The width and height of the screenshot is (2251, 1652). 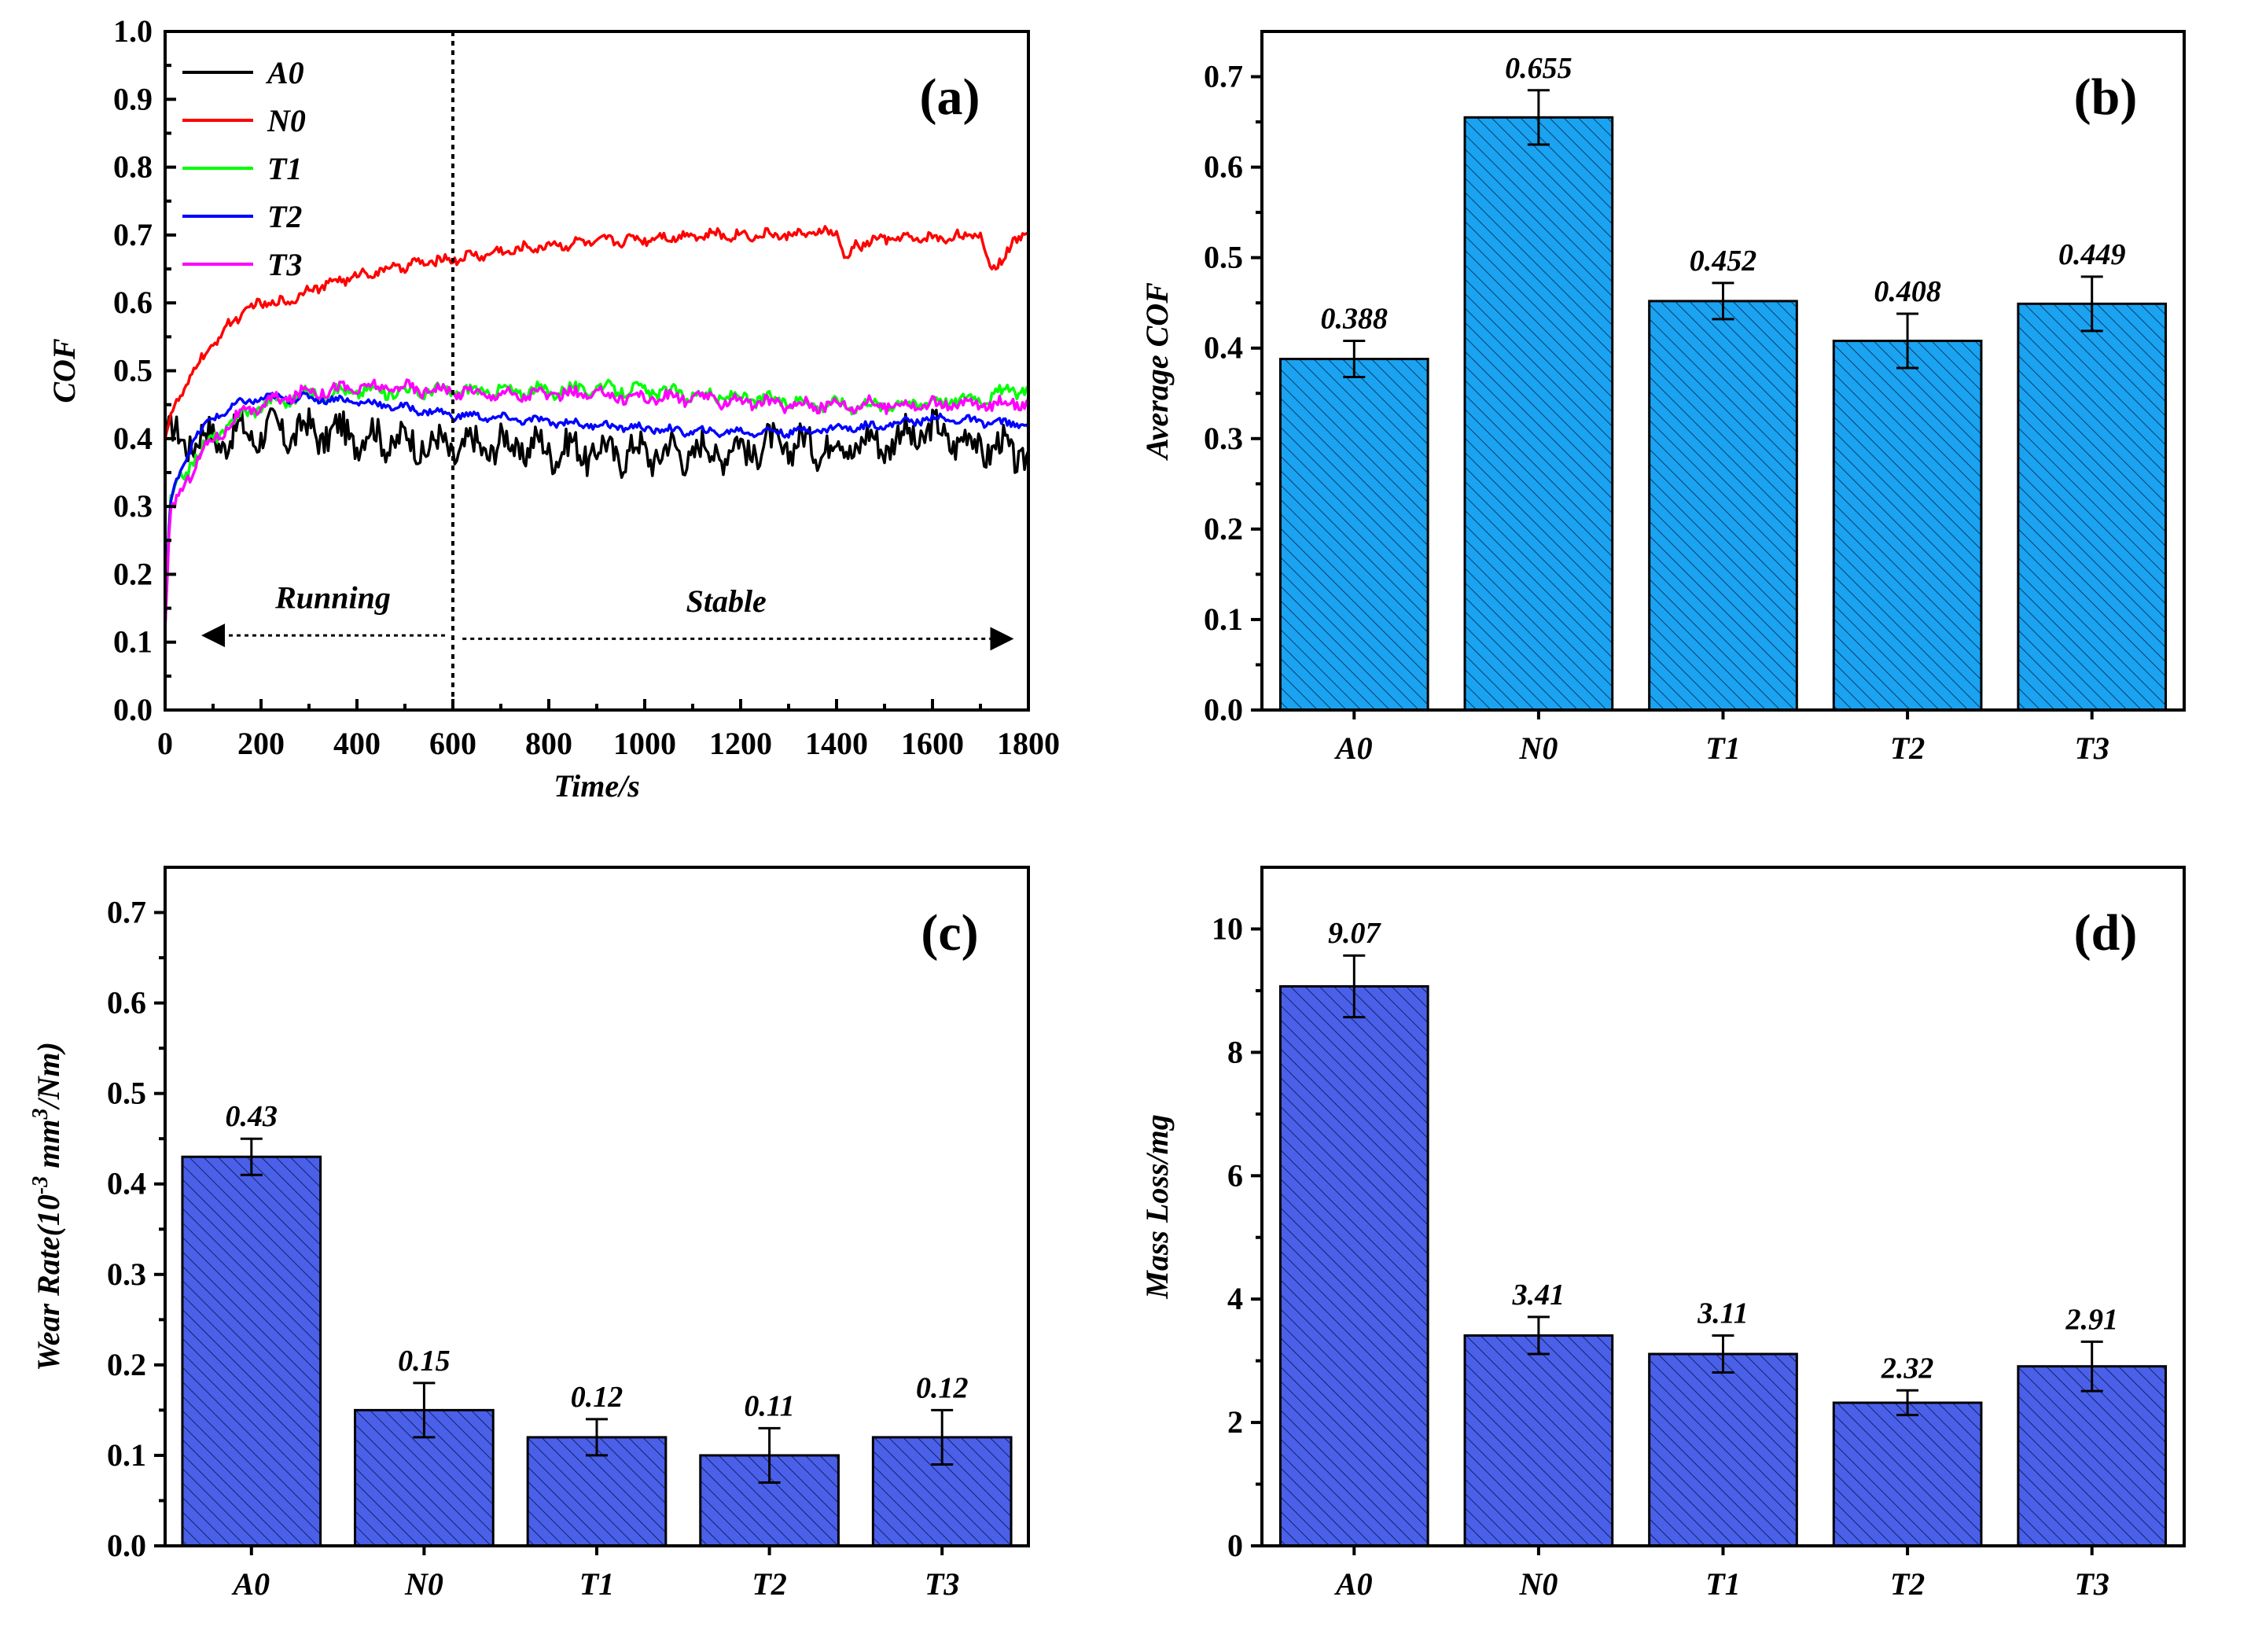 What do you see at coordinates (942, 1387) in the screenshot?
I see `value-label-t3: 0.12` at bounding box center [942, 1387].